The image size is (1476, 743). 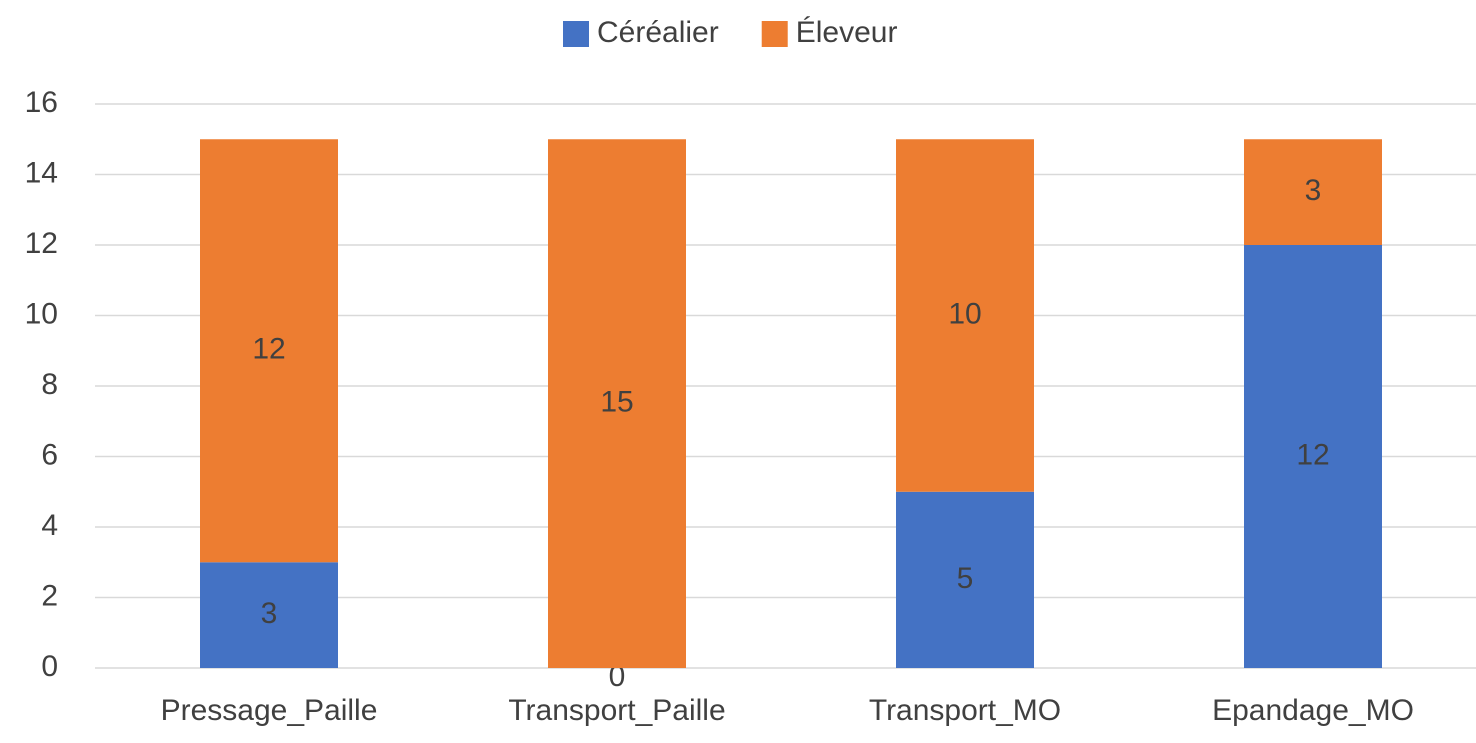 What do you see at coordinates (49, 595) in the screenshot?
I see `y-tick-label: 2` at bounding box center [49, 595].